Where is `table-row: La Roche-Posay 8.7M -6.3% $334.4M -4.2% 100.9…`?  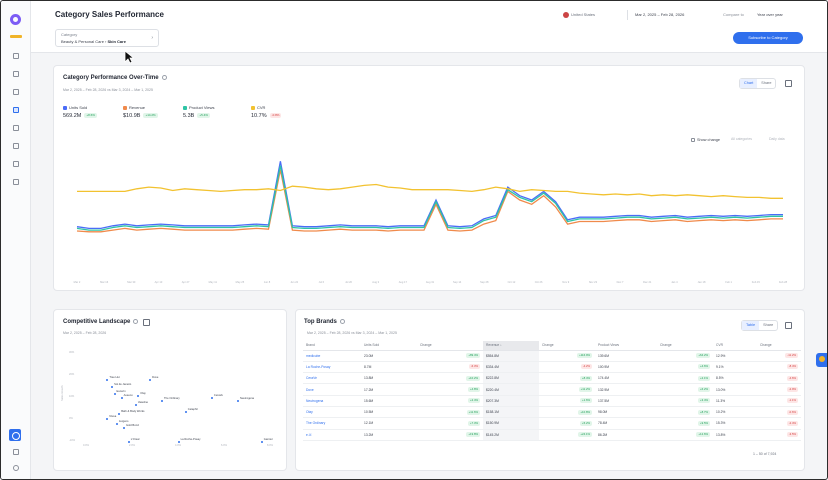
table-row: La Roche-Posay 8.7M -6.3% $334.4M -4.2% 100.9… is located at coordinates (552, 367).